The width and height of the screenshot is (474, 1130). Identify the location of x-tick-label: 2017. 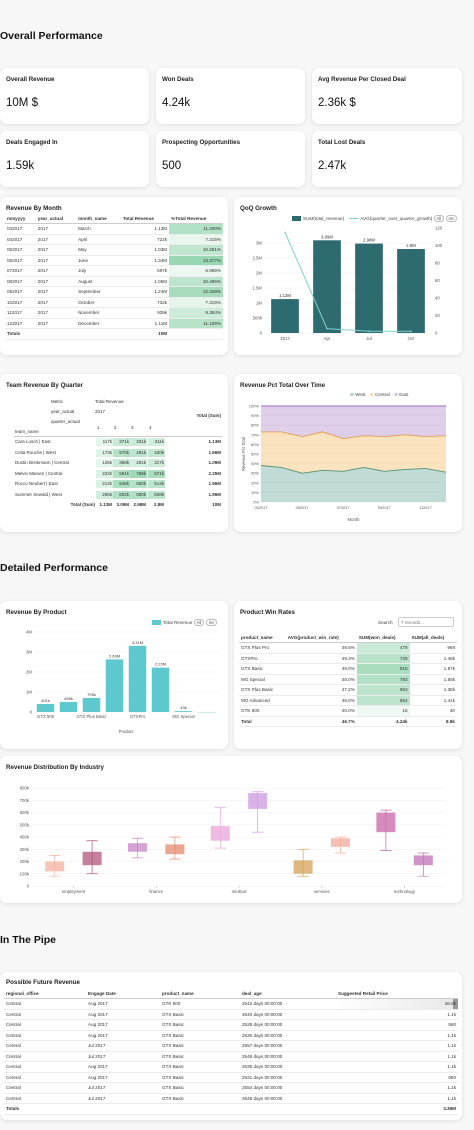
(285, 338).